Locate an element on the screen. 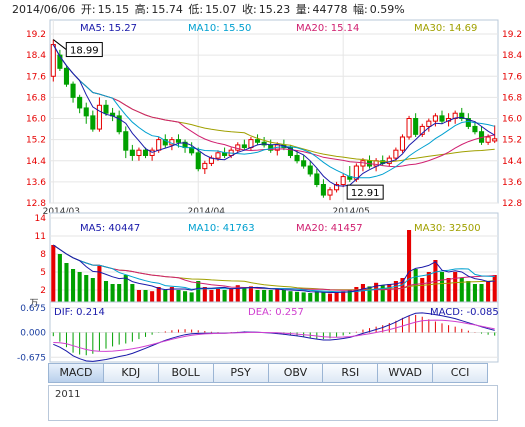  price-ytick-left: 19.2 is located at coordinates (36, 35).